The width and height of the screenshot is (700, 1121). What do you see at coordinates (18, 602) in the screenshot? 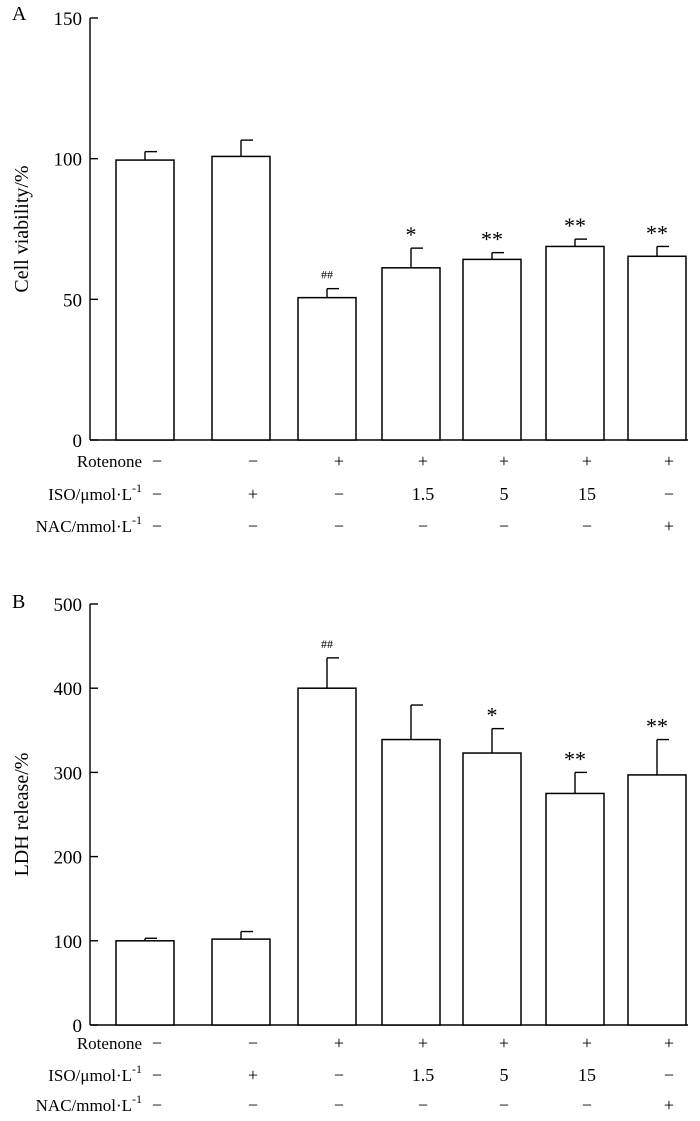
I see `panel-label: B` at bounding box center [18, 602].